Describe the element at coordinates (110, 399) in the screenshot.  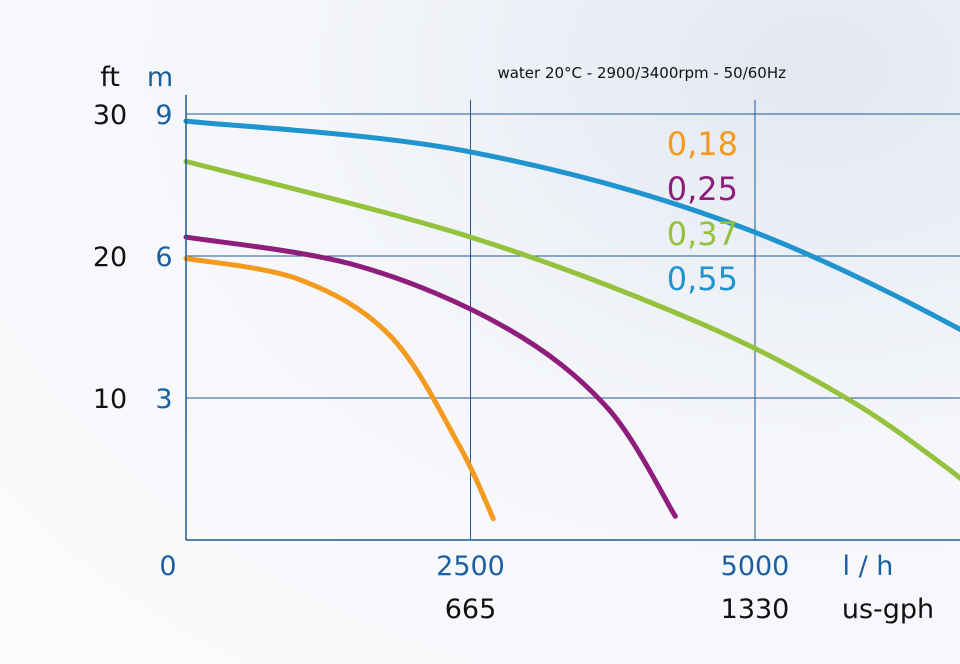
I see `y-tick-label-ft: 10` at that location.